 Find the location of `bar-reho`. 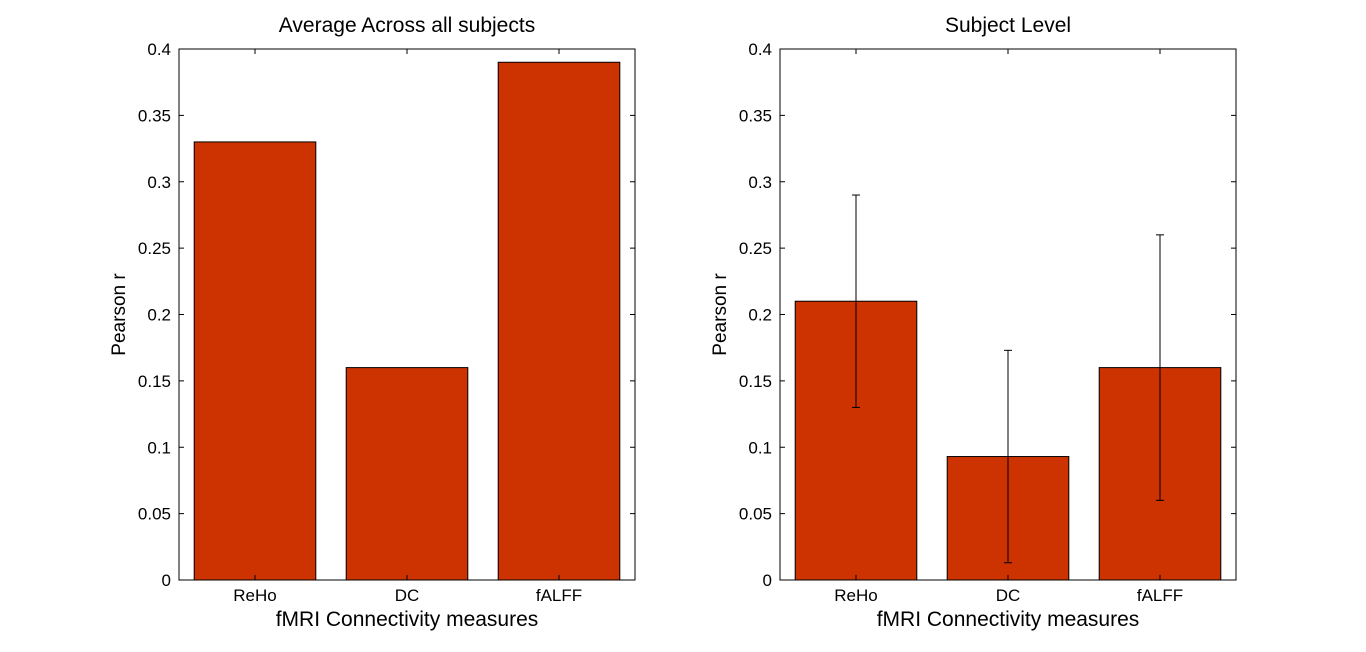

bar-reho is located at coordinates (255, 361).